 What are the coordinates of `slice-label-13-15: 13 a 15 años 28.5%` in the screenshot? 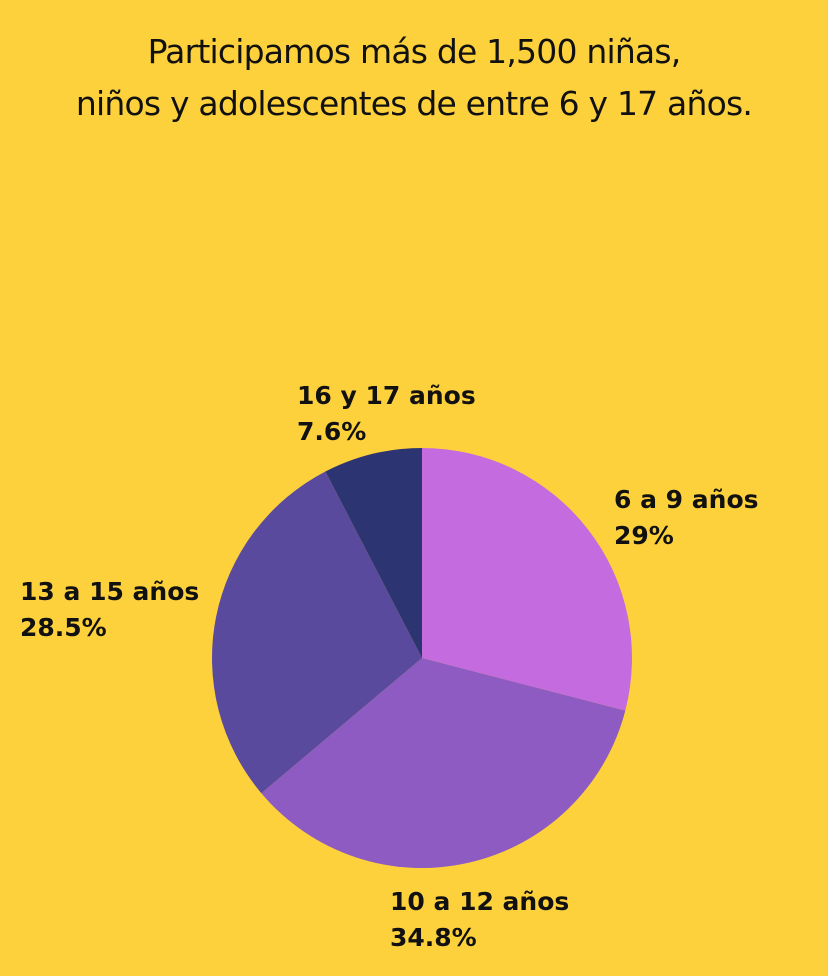 It's located at (109, 610).